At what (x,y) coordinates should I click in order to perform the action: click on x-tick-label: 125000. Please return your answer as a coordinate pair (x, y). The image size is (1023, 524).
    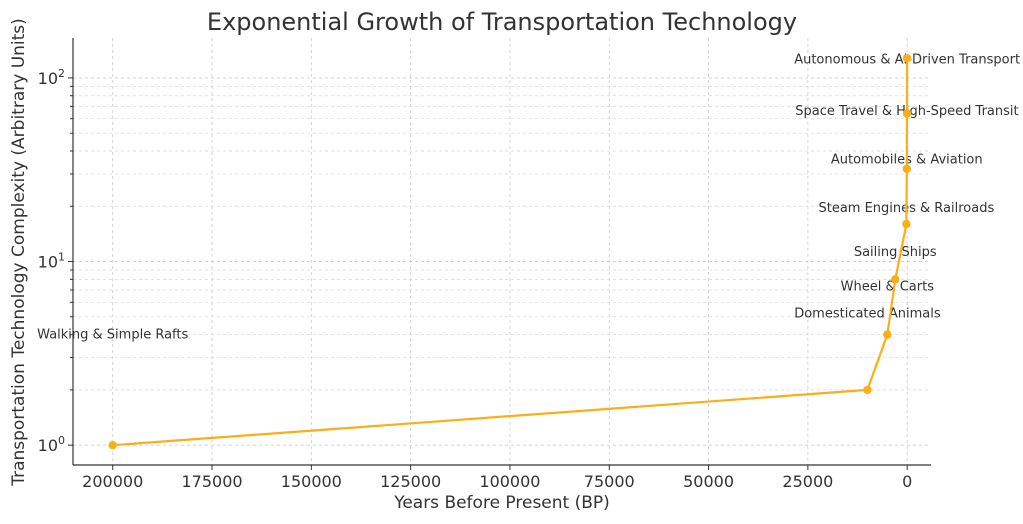
    Looking at the image, I should click on (410, 481).